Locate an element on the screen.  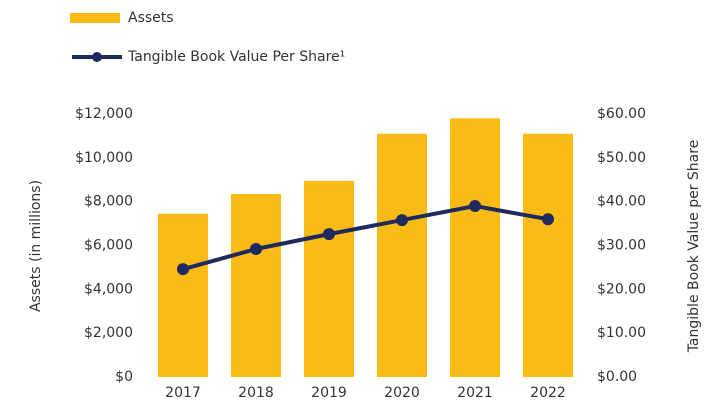
y-tick-label: $6,000 is located at coordinates (108, 246).